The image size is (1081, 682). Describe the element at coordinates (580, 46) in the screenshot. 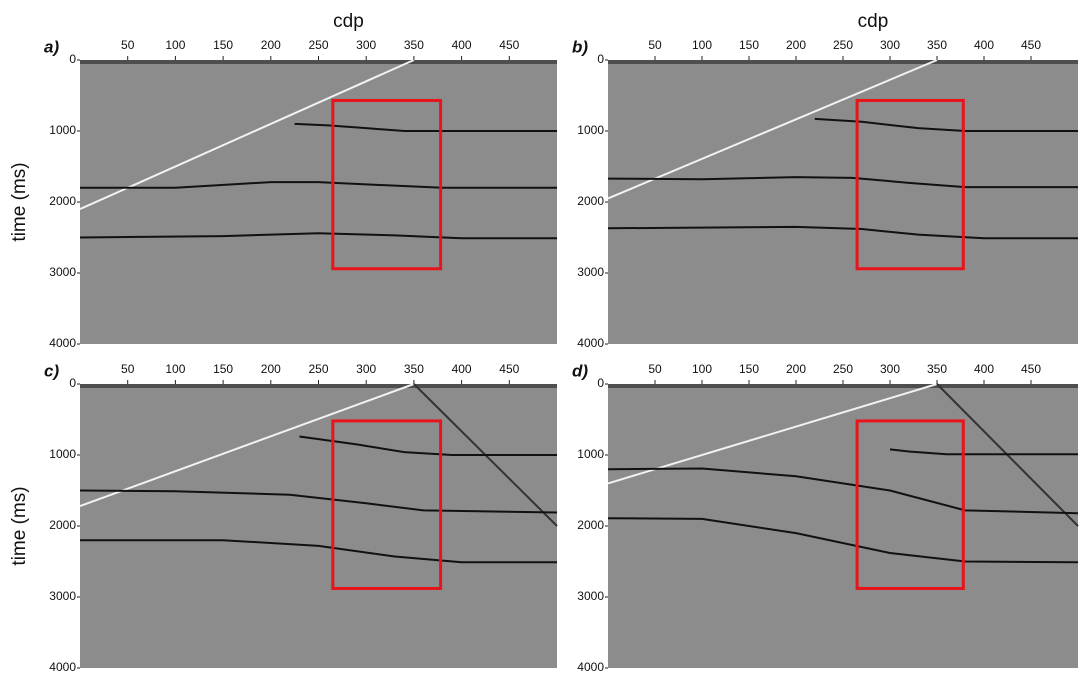

I see `panel-label: b)` at that location.